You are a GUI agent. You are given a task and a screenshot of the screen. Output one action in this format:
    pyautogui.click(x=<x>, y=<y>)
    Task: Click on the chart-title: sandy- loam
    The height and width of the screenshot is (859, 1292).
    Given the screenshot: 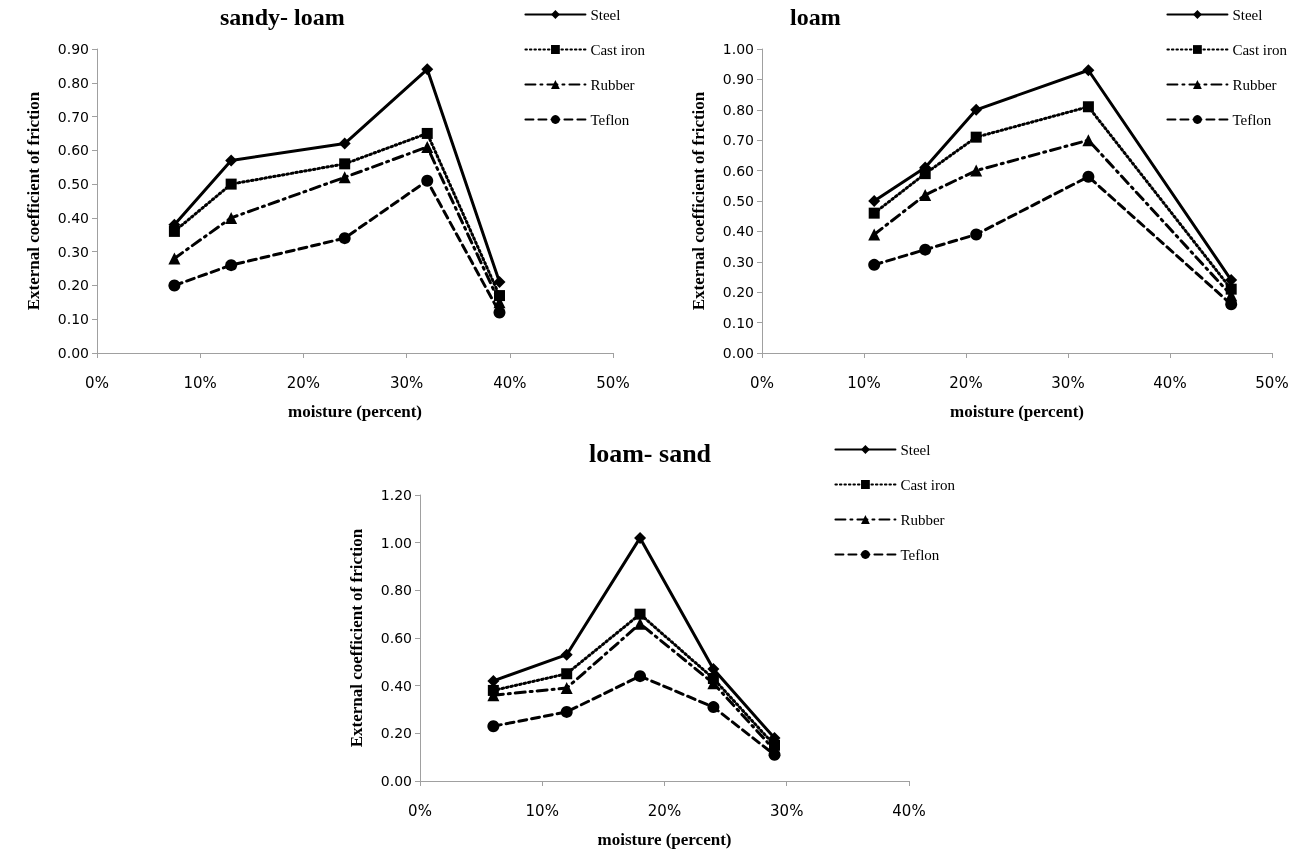 What is the action you would take?
    pyautogui.click(x=282, y=17)
    